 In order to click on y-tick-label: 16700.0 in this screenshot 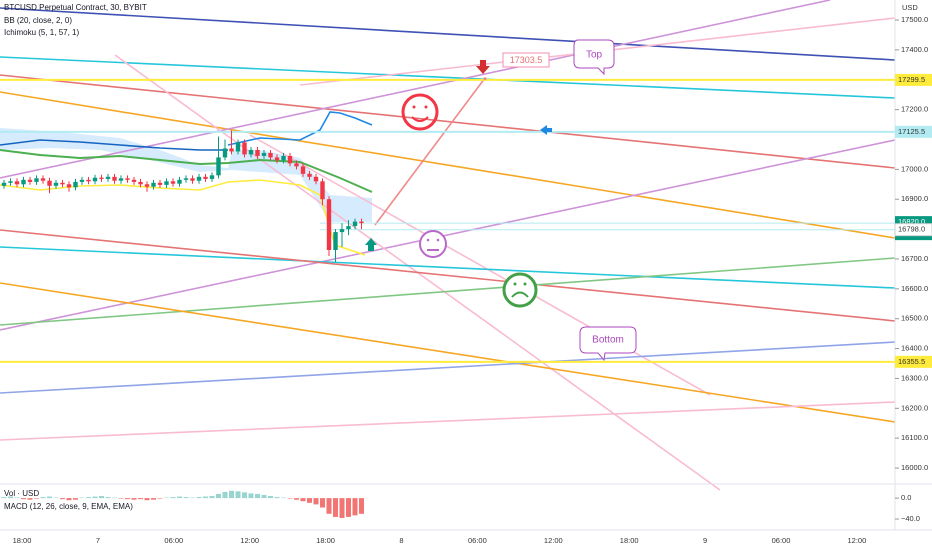, I will do `click(914, 258)`.